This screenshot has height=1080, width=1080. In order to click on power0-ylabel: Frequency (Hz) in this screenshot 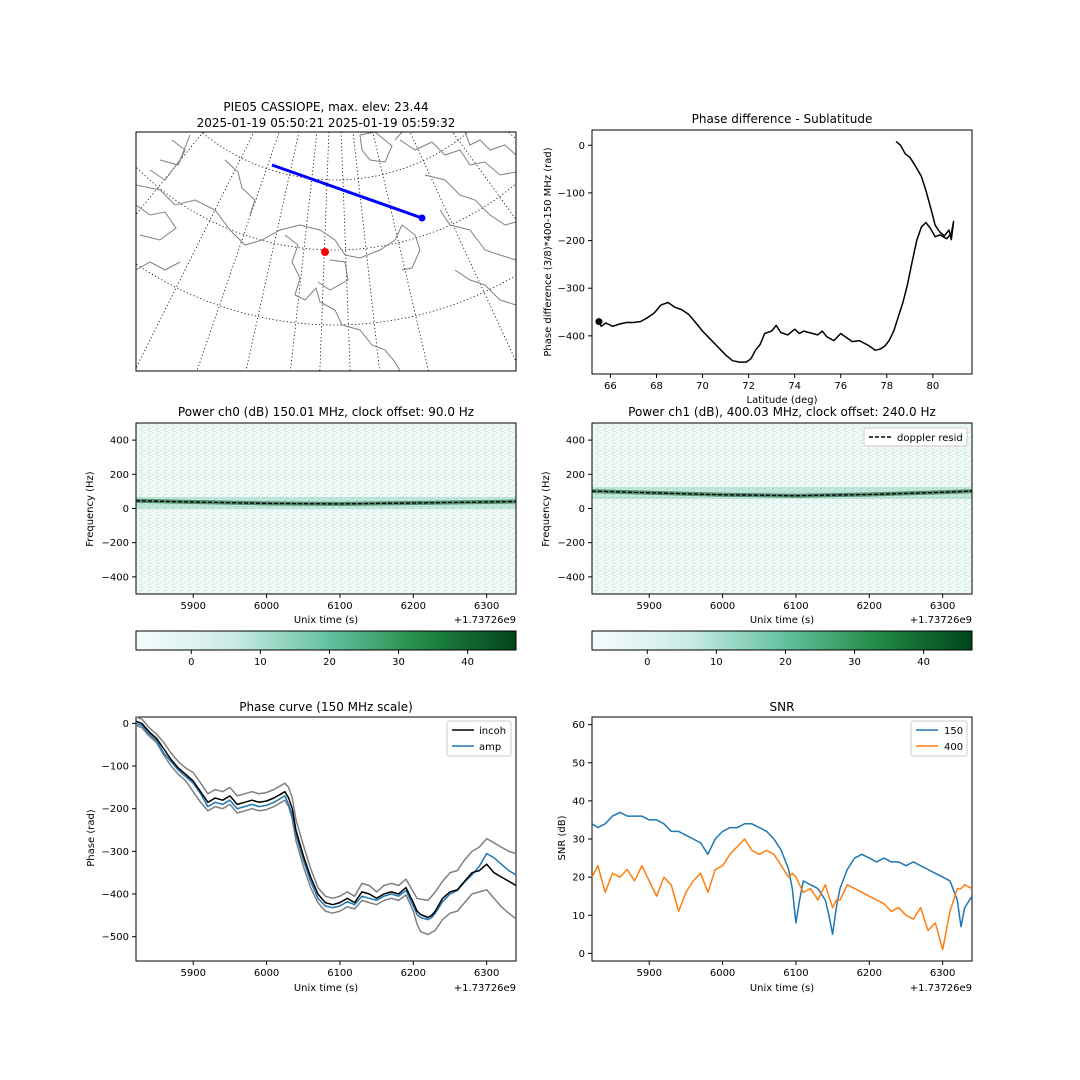, I will do `click(90, 509)`.